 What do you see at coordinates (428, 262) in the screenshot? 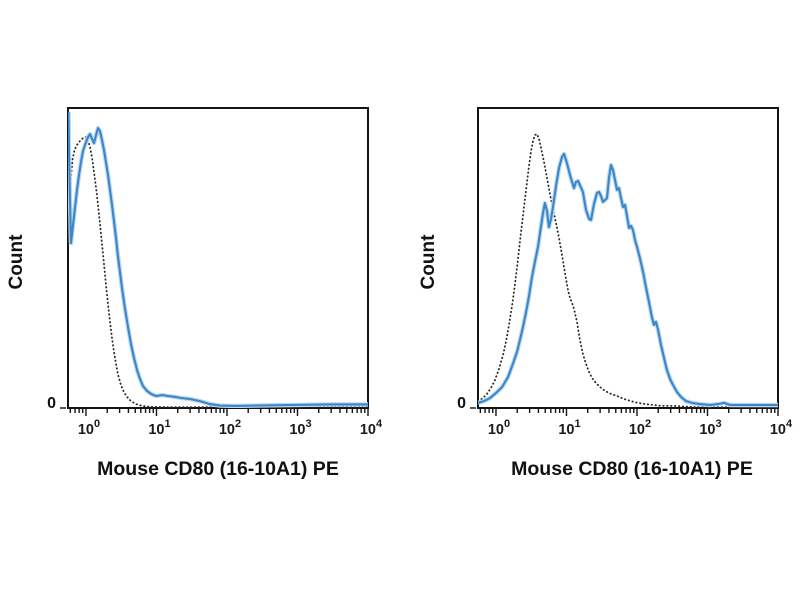
I see `y-axis-label-right: Count` at bounding box center [428, 262].